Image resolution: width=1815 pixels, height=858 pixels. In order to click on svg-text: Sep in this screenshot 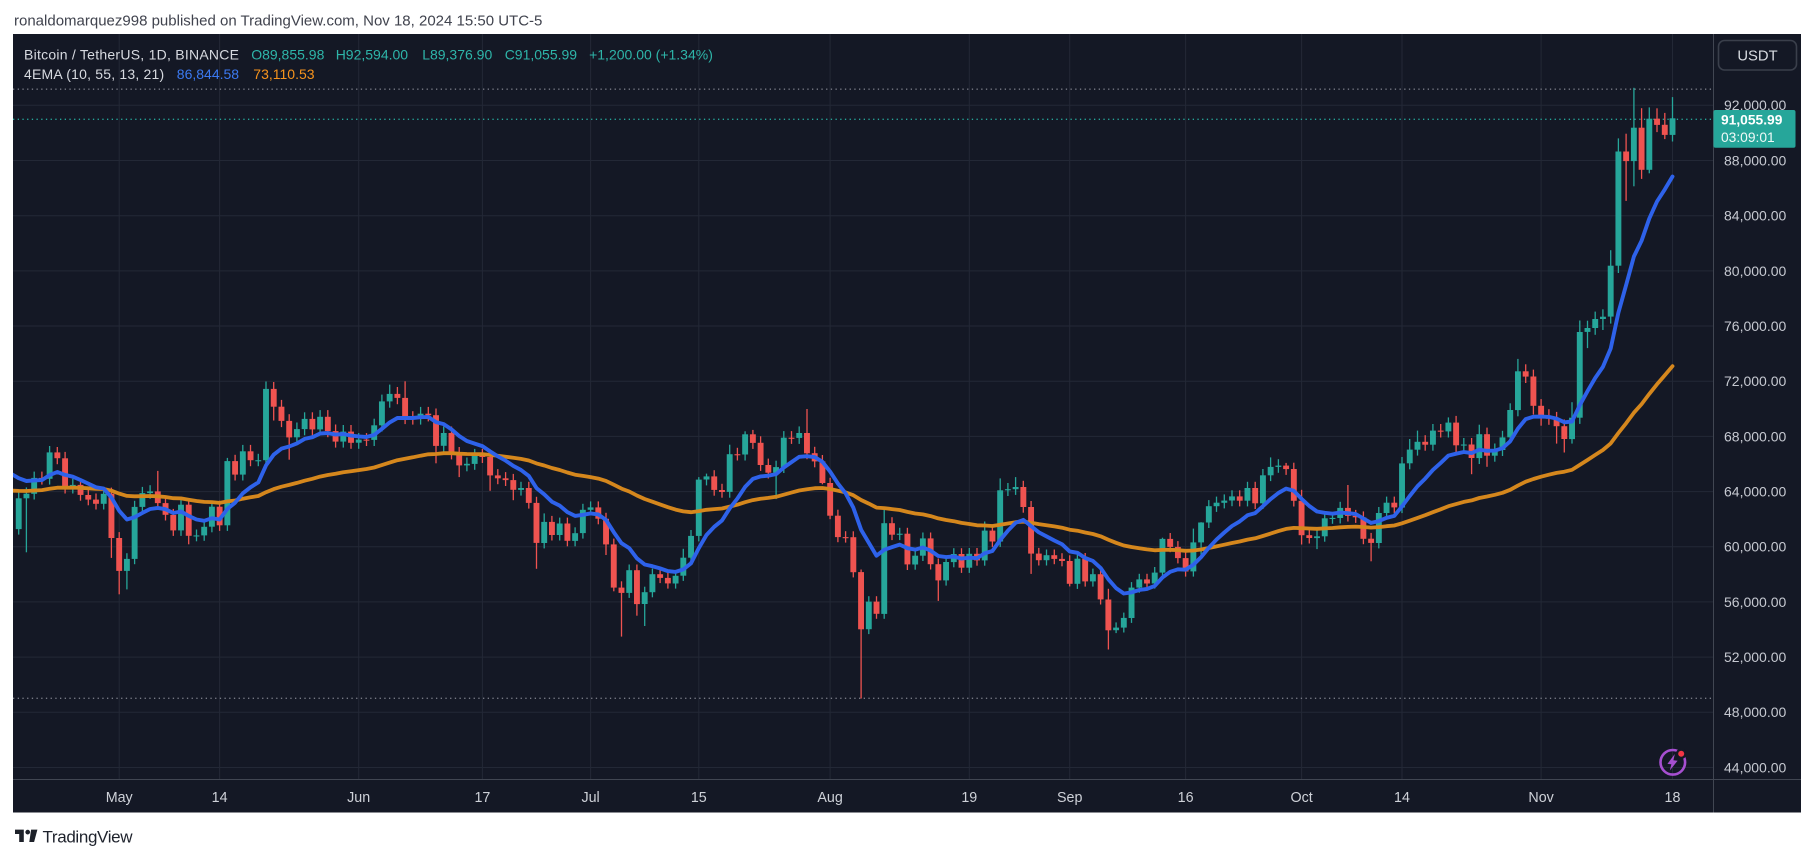, I will do `click(1069, 798)`.